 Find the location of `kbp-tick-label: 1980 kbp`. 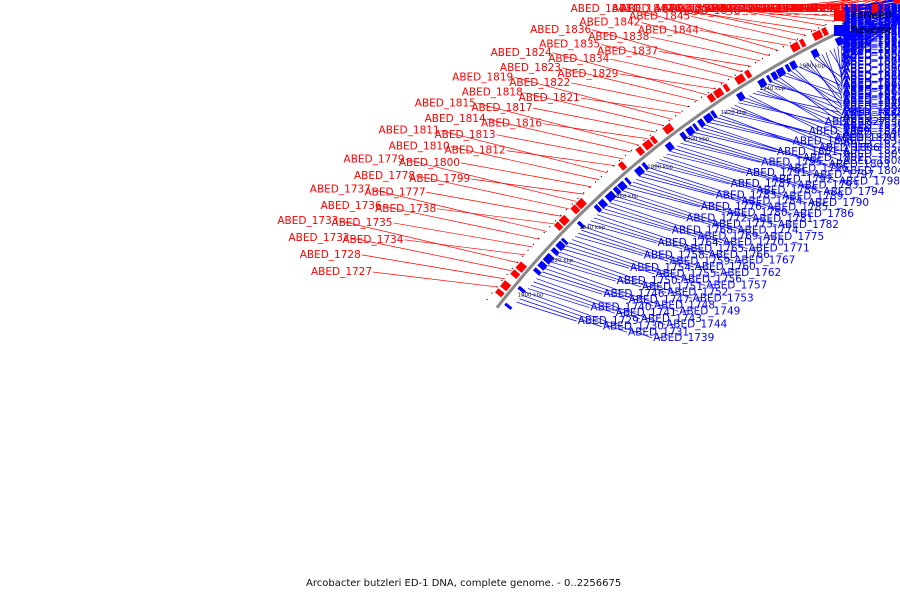

kbp-tick-label: 1980 kbp is located at coordinates (853, 46).